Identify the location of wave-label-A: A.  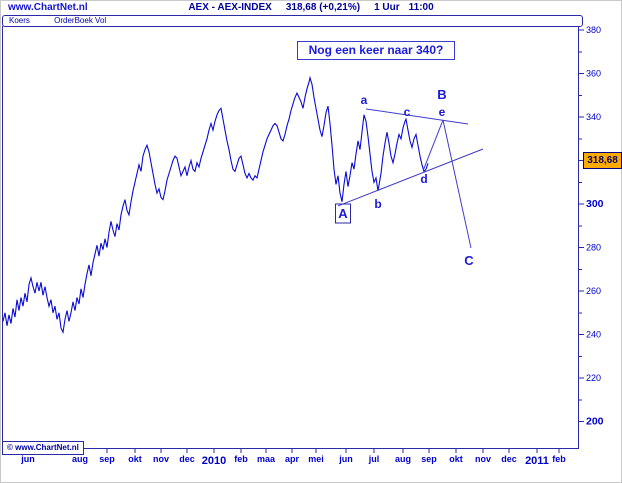
(343, 213).